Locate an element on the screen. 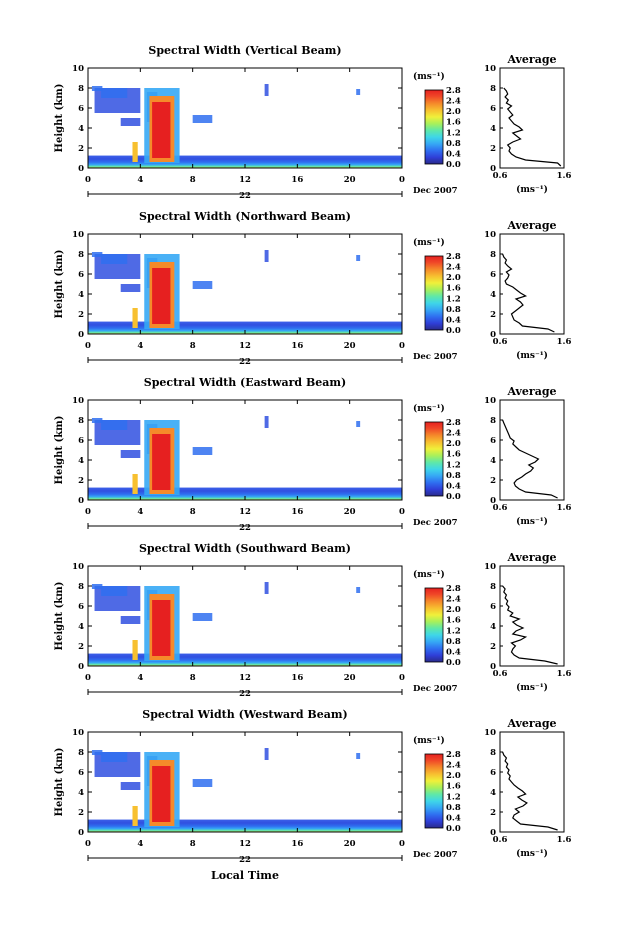 Image resolution: width=624 pixels, height=933 pixels. x-tick-label: 8 is located at coordinates (193, 180).